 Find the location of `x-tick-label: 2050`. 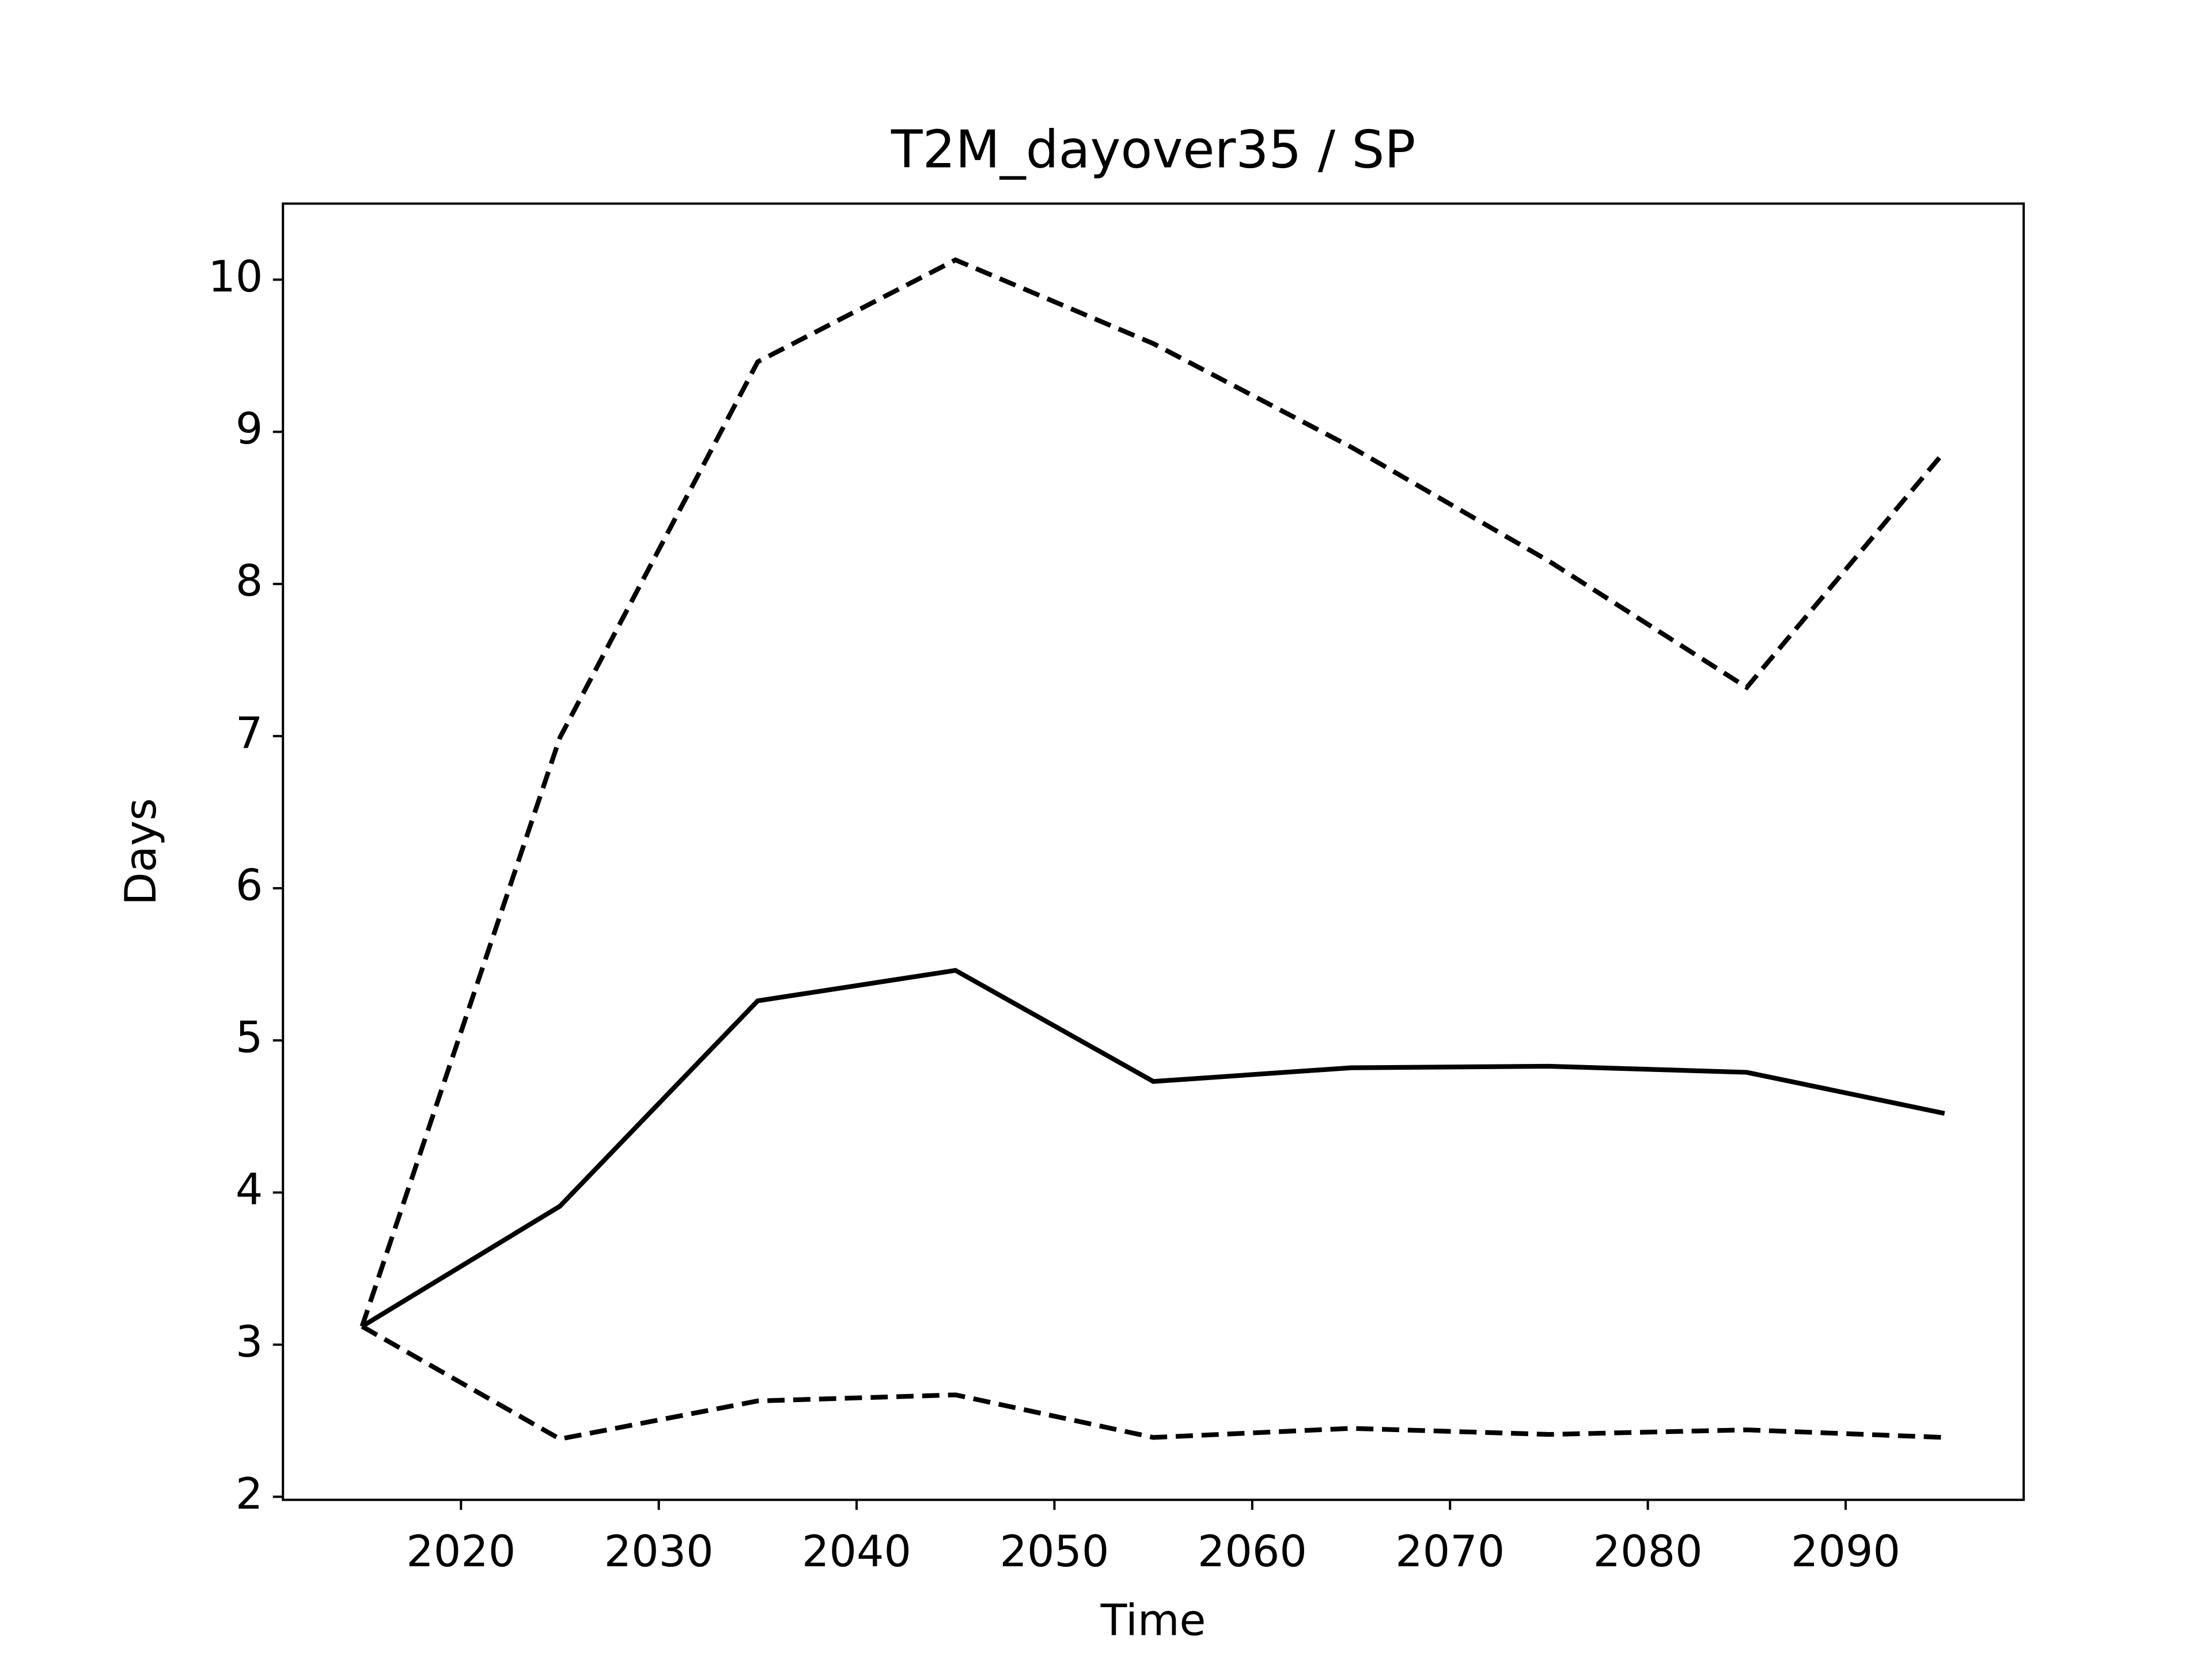

x-tick-label: 2050 is located at coordinates (1054, 1552).